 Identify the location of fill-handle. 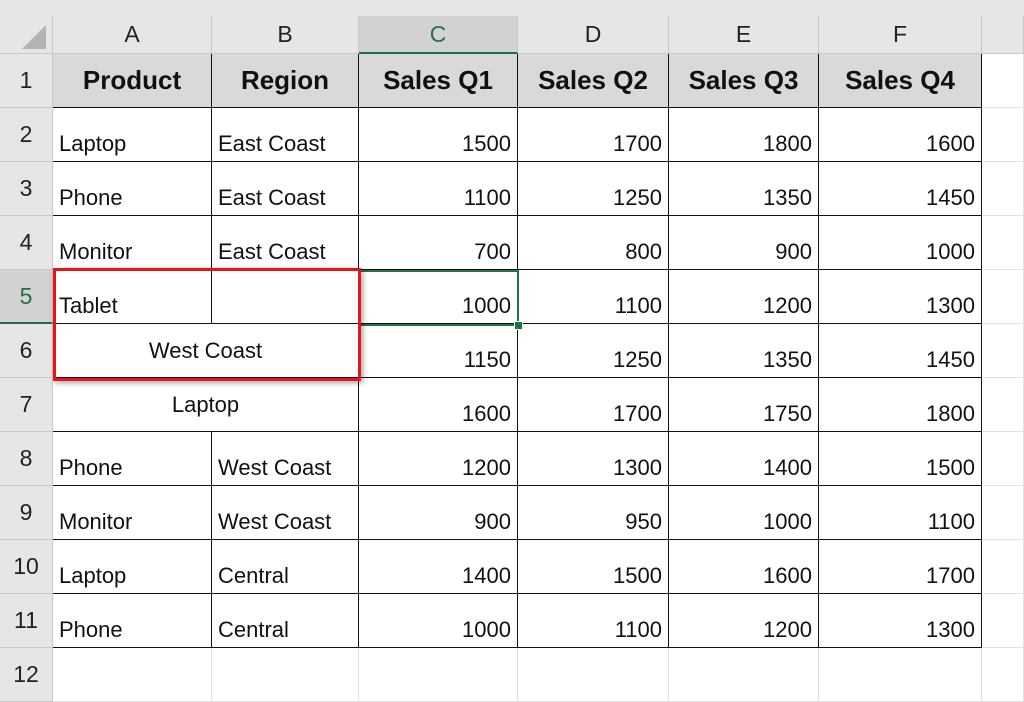
(518, 325).